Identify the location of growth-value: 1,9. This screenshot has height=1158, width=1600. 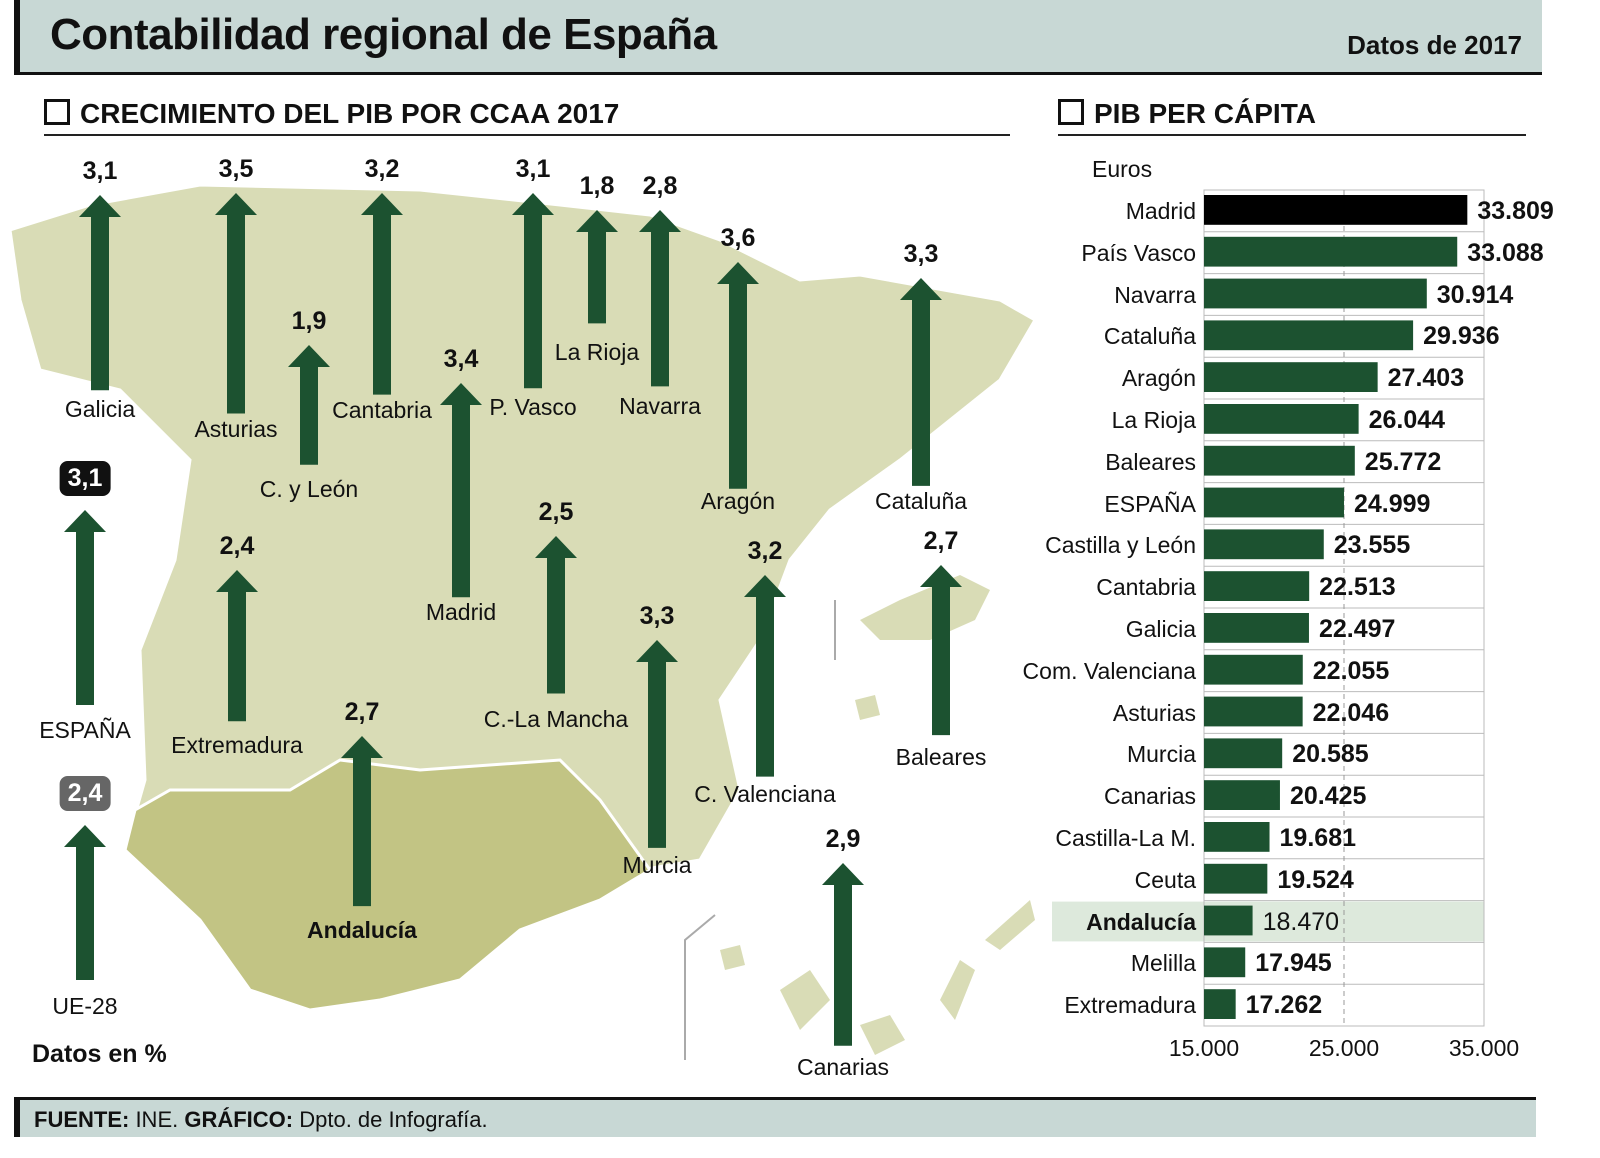
(309, 321).